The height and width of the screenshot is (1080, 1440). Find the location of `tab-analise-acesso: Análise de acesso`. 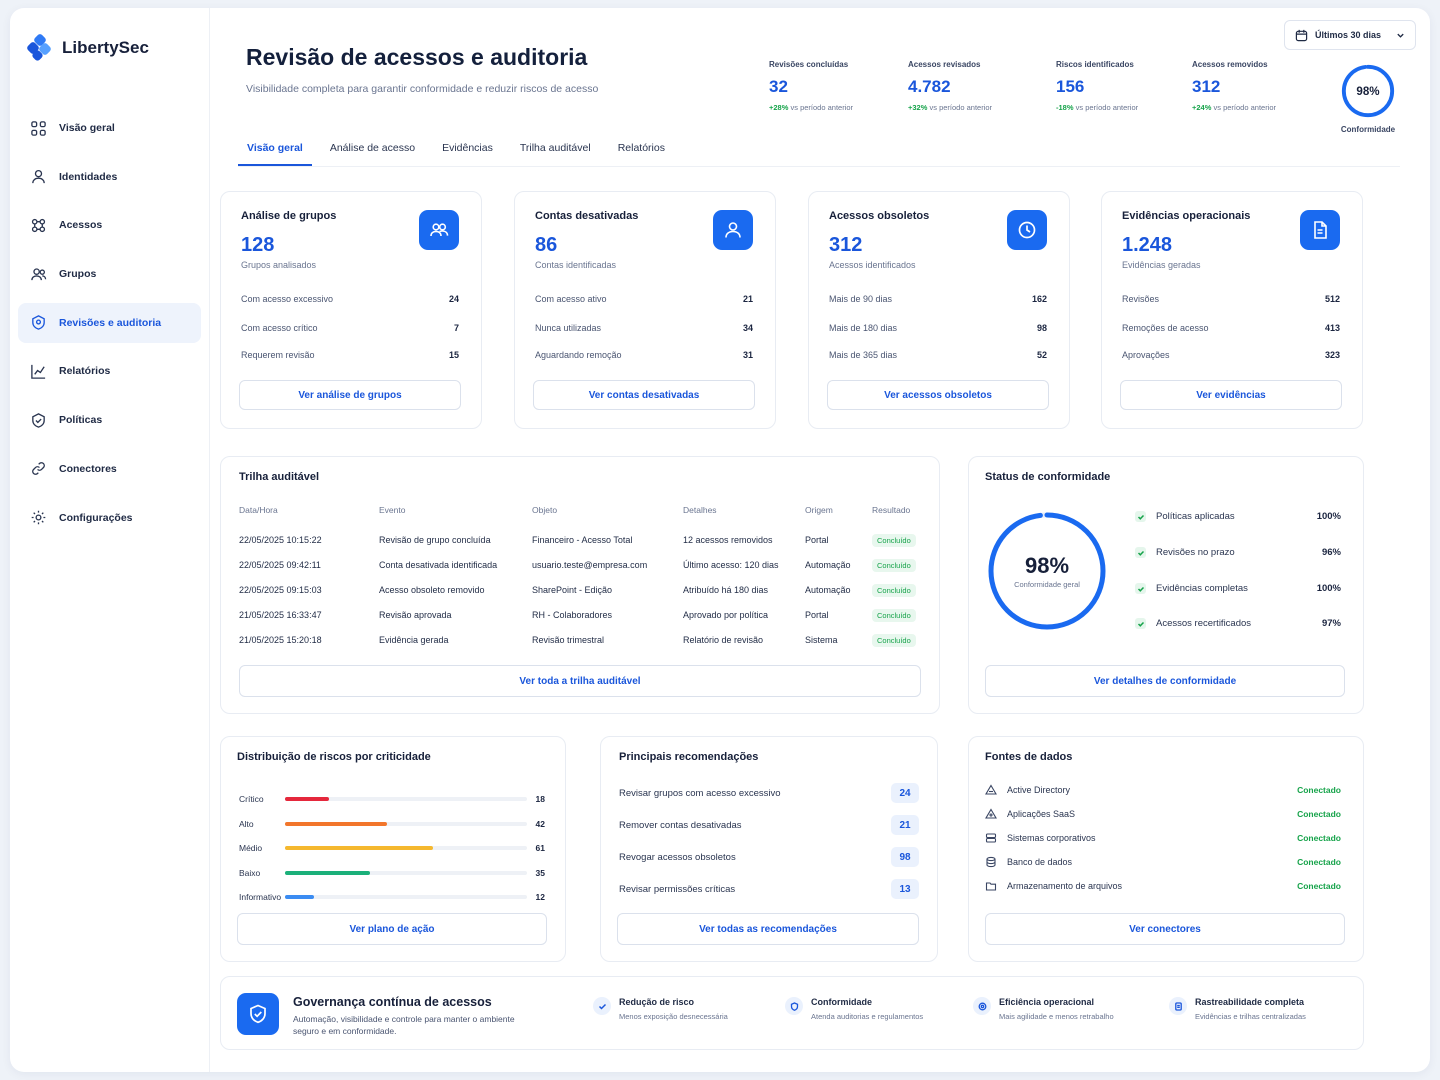

tab-analise-acesso: Análise de acesso is located at coordinates (372, 148).